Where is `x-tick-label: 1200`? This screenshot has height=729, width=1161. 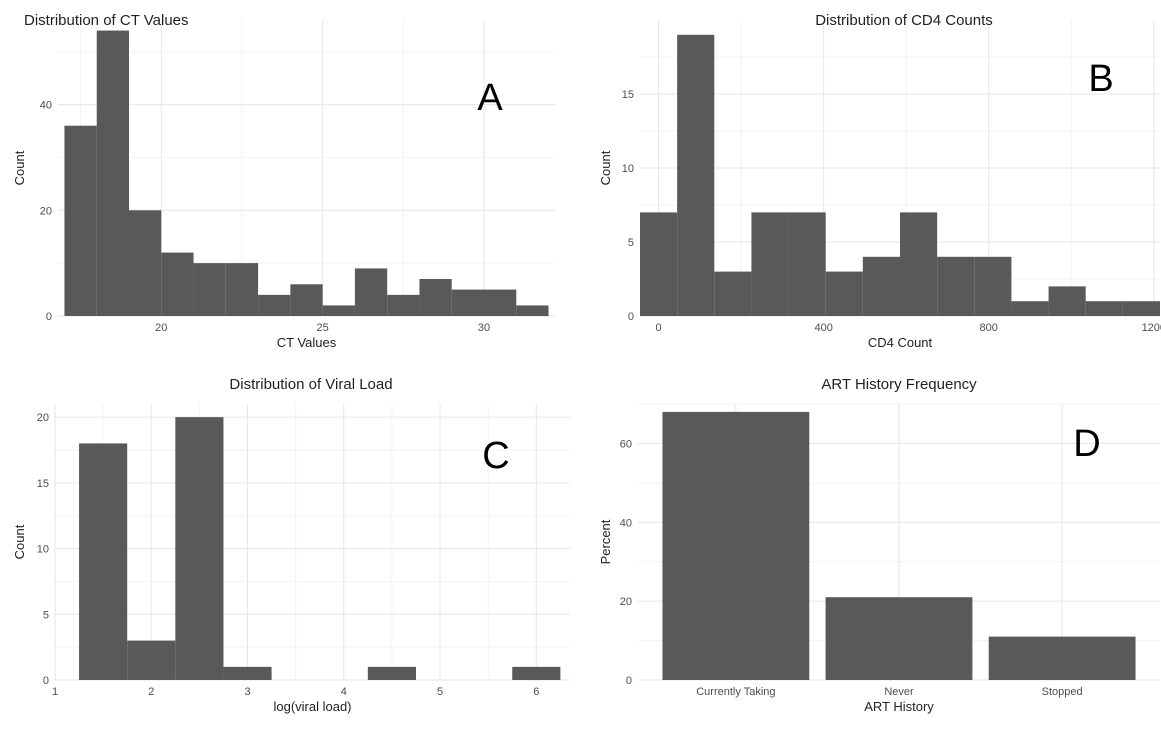
x-tick-label: 1200 is located at coordinates (1151, 328).